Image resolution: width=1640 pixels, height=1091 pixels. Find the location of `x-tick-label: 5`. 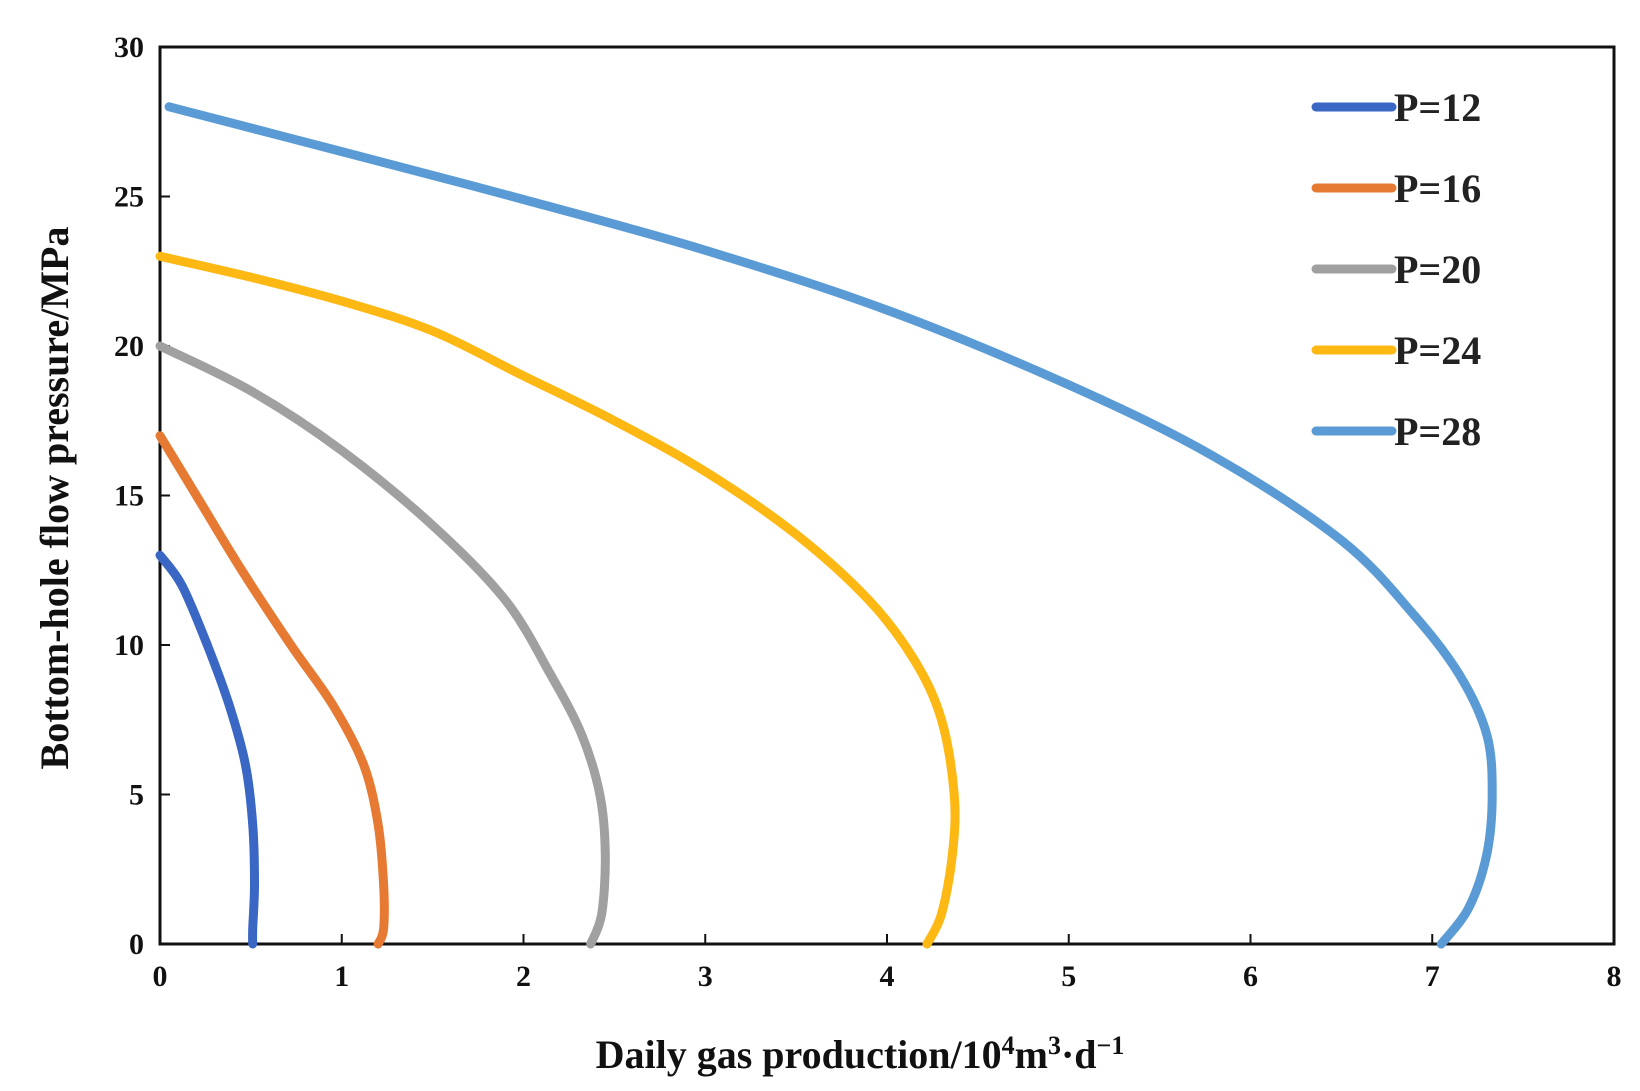

x-tick-label: 5 is located at coordinates (1068, 976).